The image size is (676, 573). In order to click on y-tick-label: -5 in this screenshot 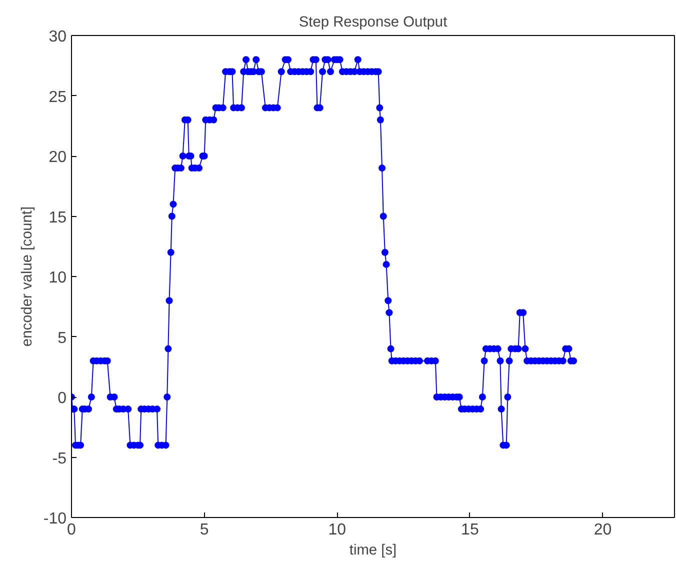, I will do `click(59, 459)`.